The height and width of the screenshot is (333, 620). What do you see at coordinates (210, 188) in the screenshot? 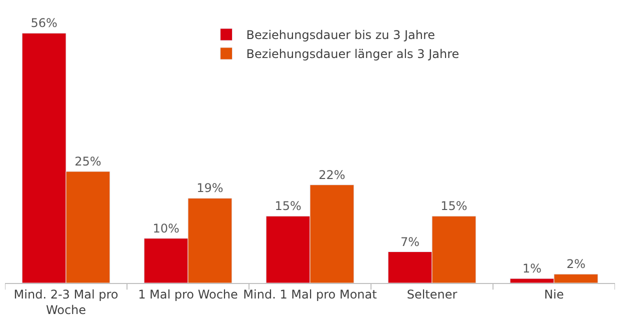
I see `data-label: 19%` at bounding box center [210, 188].